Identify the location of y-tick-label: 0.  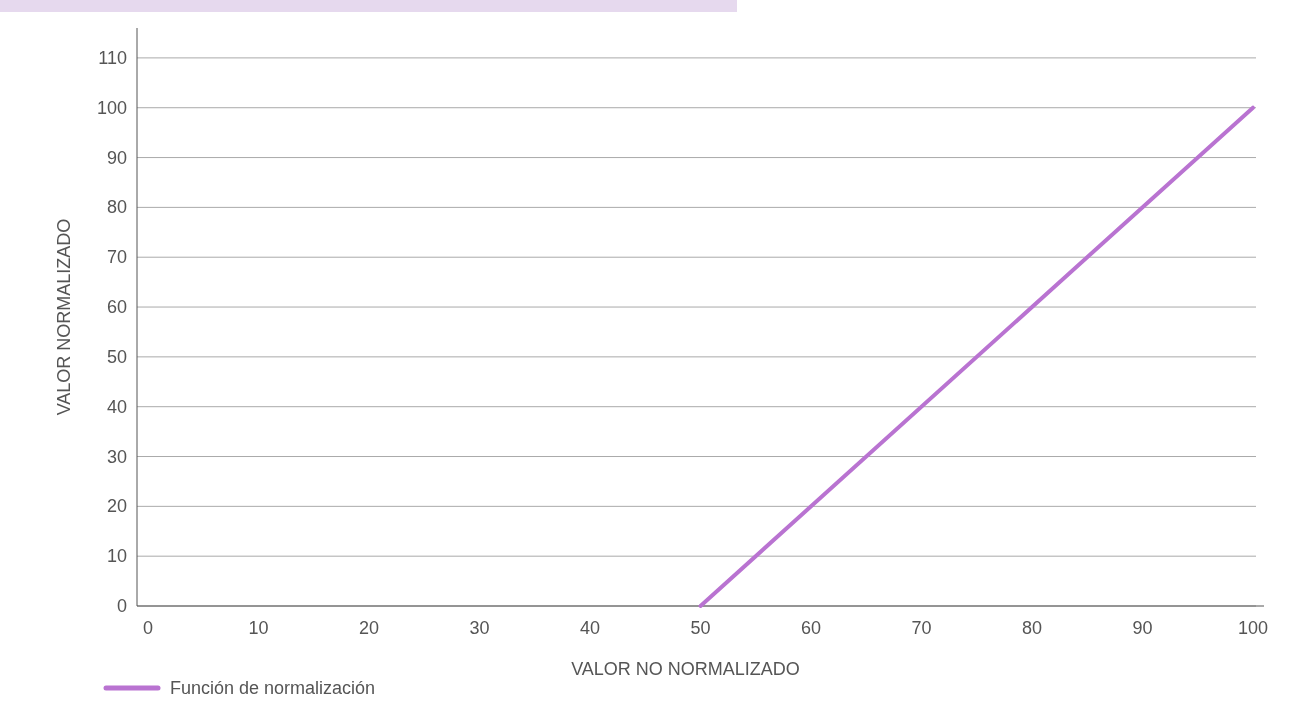
(121, 606).